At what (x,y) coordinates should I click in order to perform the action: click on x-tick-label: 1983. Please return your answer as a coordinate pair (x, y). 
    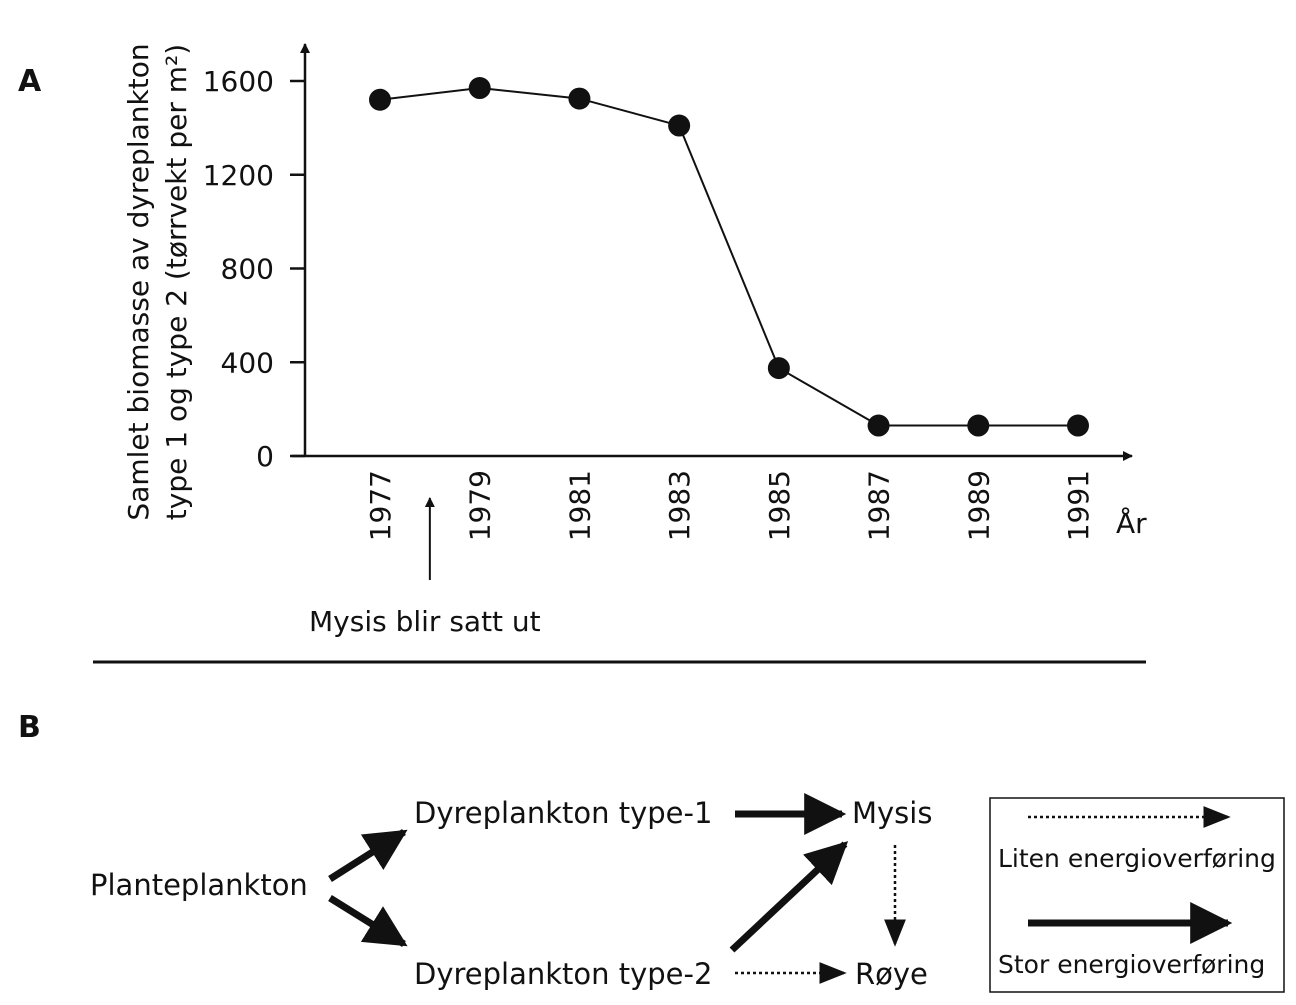
    Looking at the image, I should click on (679, 505).